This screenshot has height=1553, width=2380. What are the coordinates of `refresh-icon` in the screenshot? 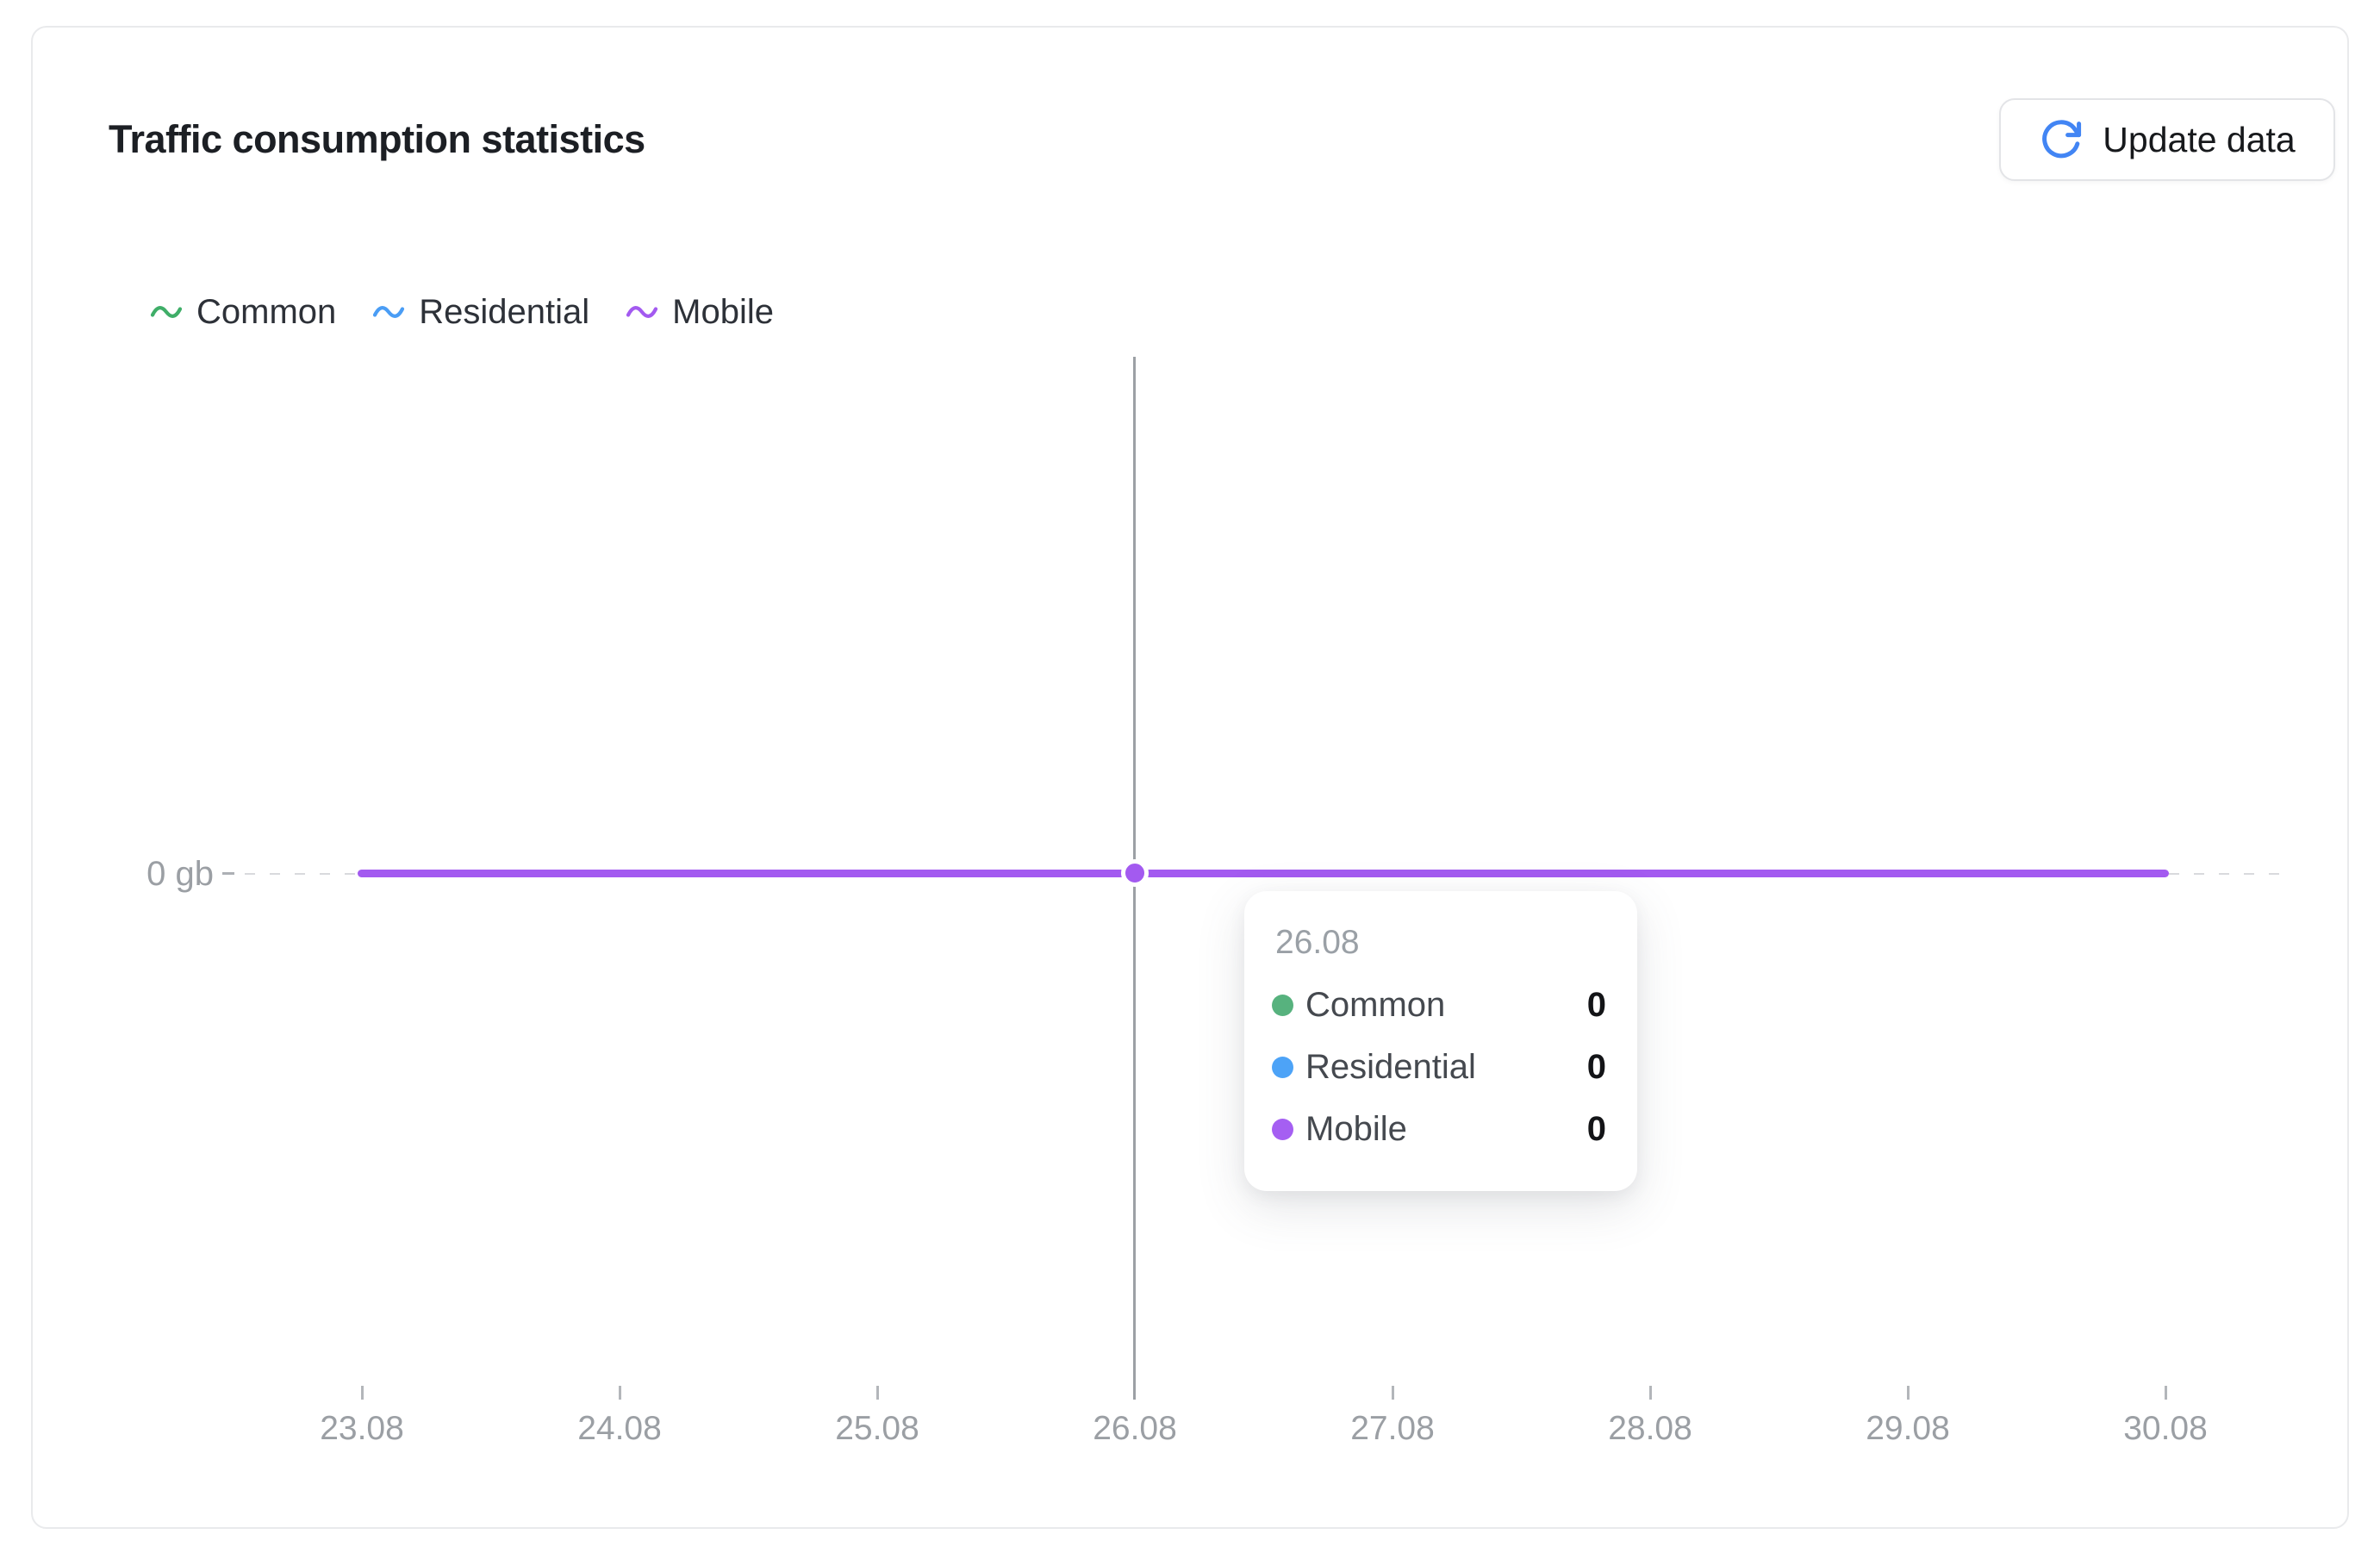 It's located at (2062, 139).